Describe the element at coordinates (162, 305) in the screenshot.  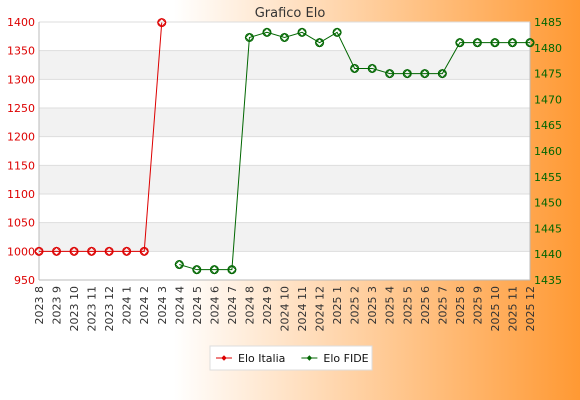
I see `x-axis-tick-label: 2024 3` at that location.